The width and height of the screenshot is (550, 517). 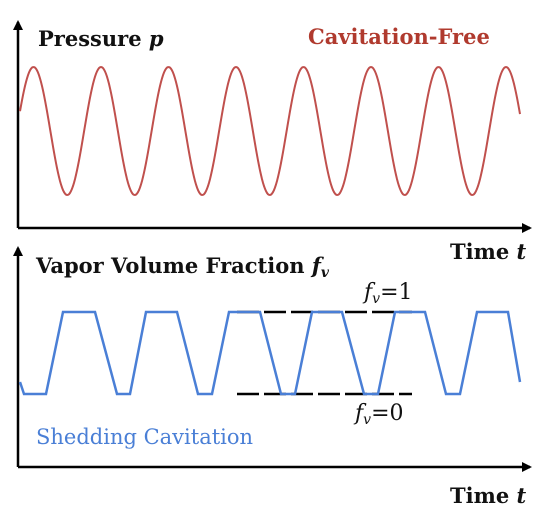 I want to click on bottom-x-label: Time t, so click(x=488, y=495).